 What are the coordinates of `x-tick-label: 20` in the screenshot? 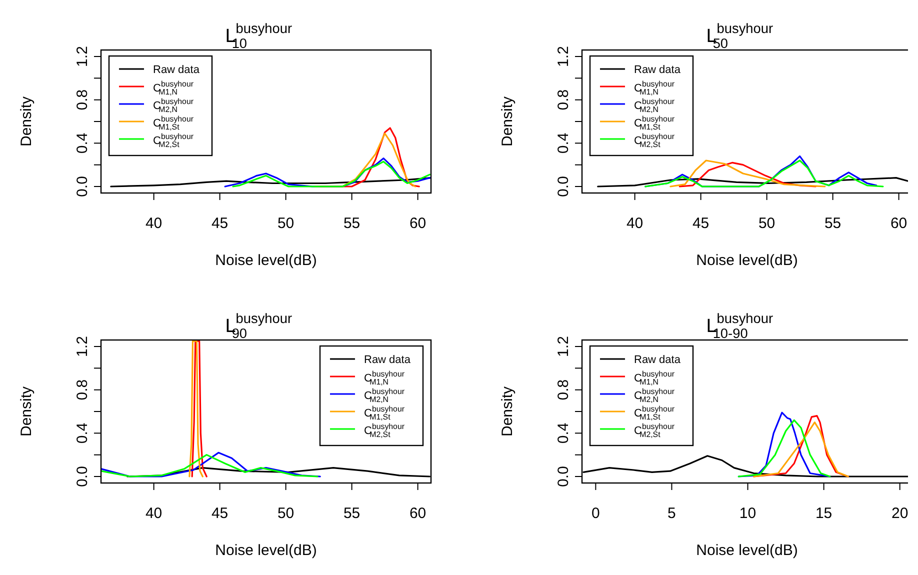 It's located at (899, 513).